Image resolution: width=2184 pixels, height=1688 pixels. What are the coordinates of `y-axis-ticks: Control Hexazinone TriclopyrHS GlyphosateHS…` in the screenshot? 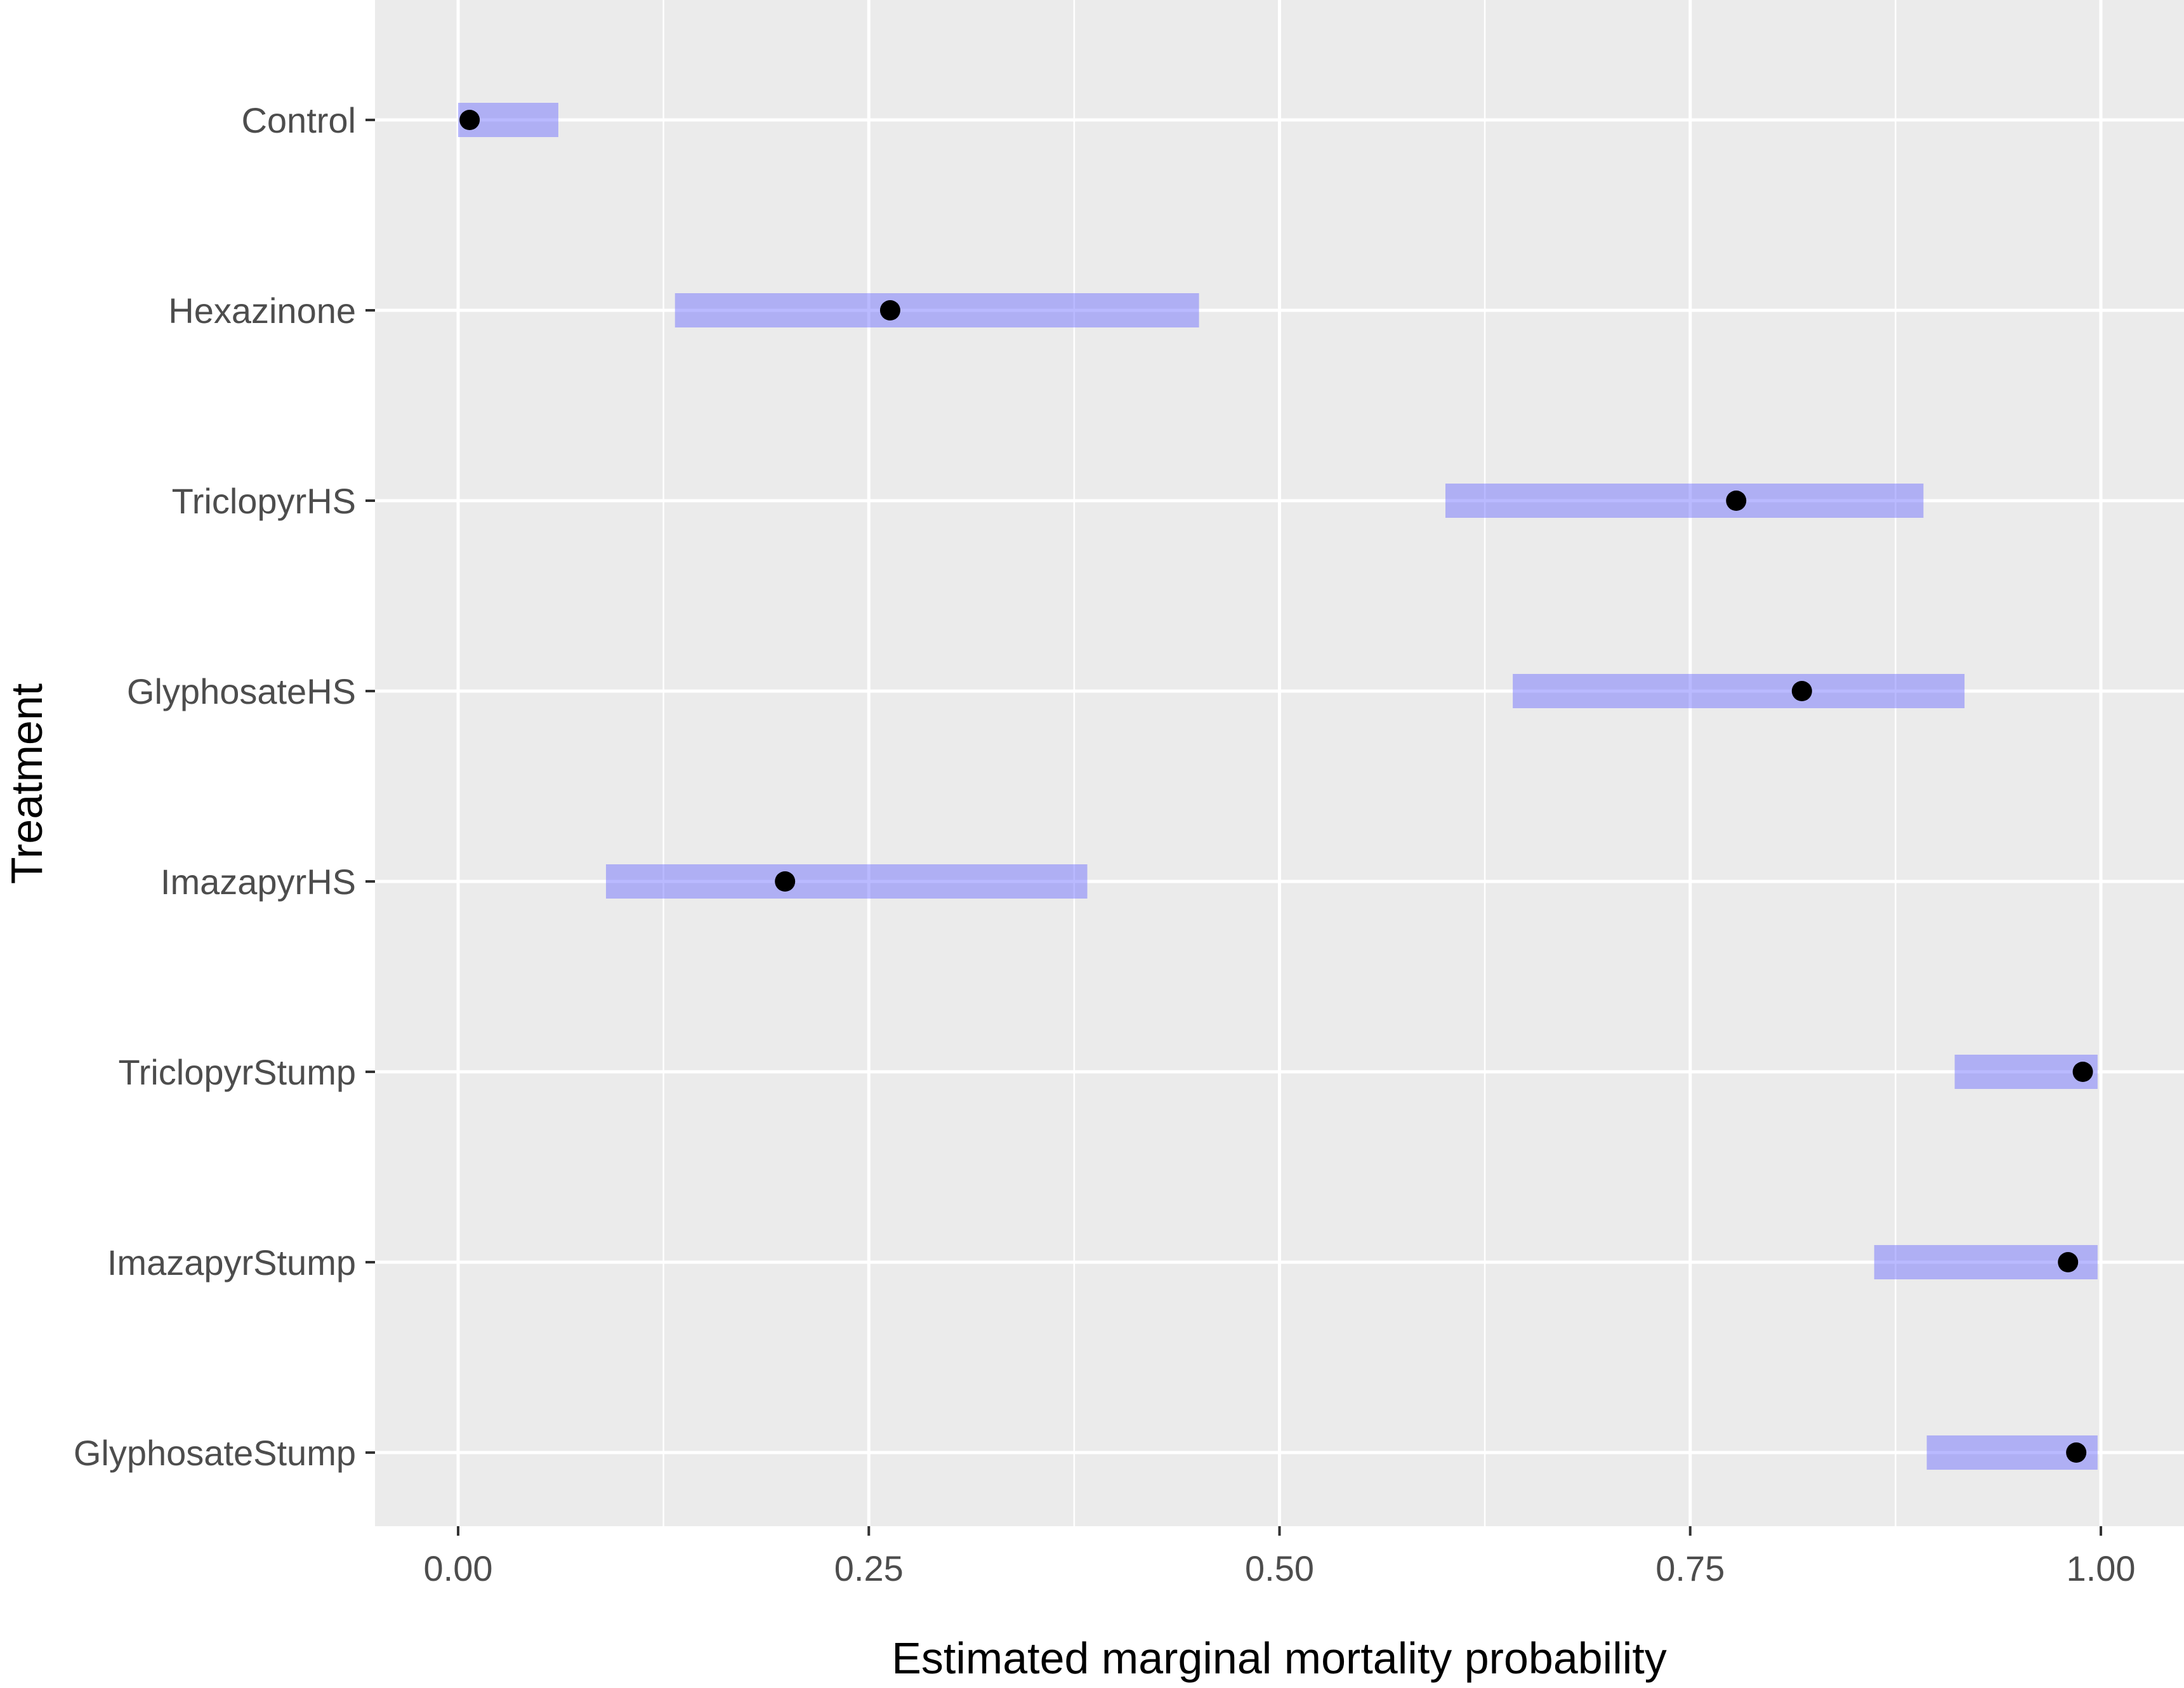 It's located at (224, 786).